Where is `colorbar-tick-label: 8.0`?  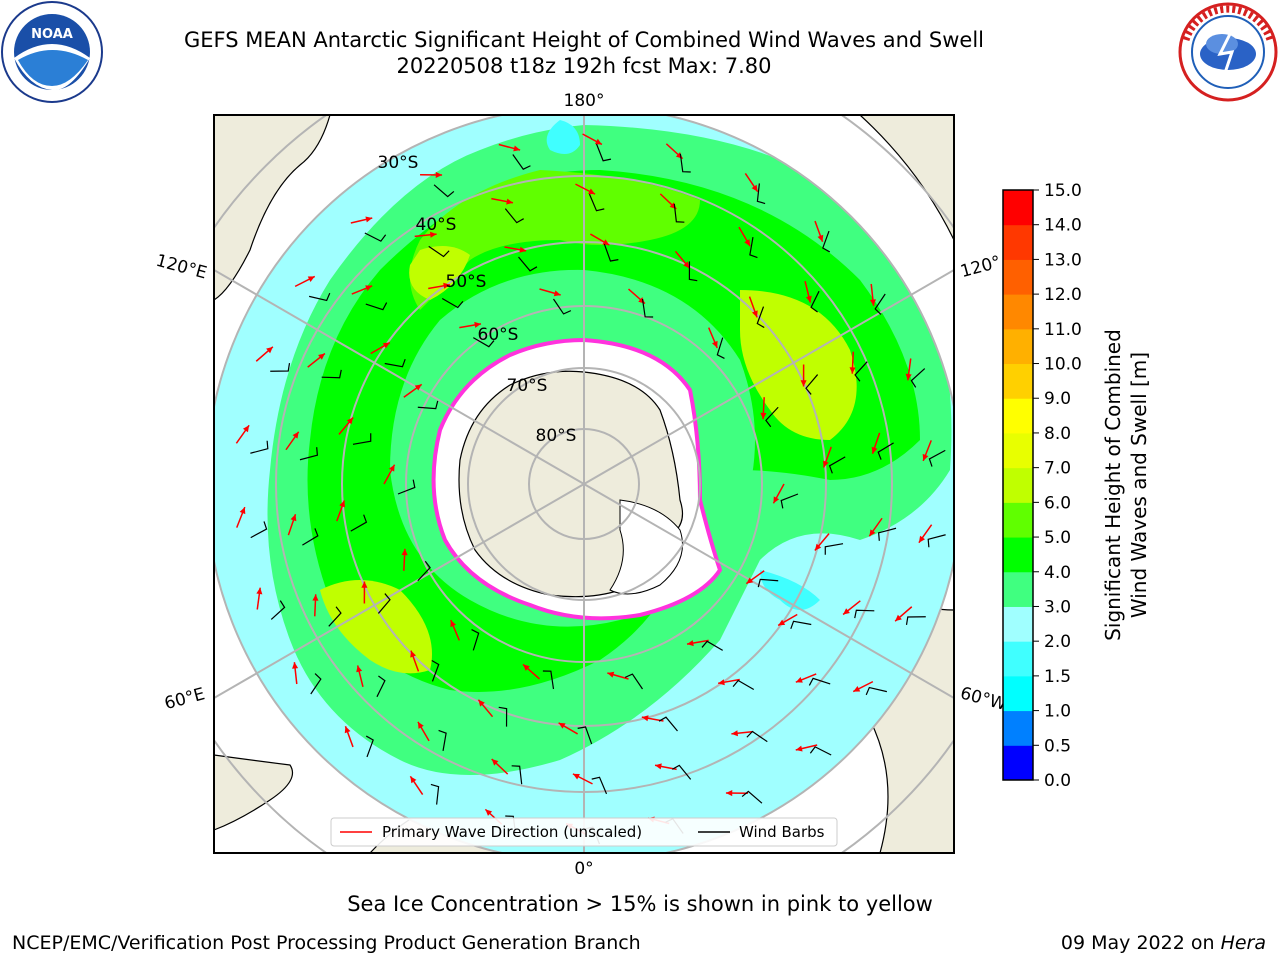 colorbar-tick-label: 8.0 is located at coordinates (1057, 434).